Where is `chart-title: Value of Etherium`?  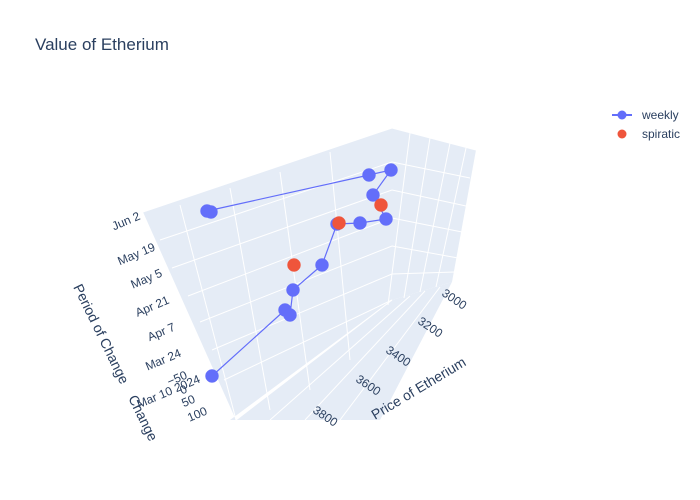
chart-title: Value of Etherium is located at coordinates (102, 44).